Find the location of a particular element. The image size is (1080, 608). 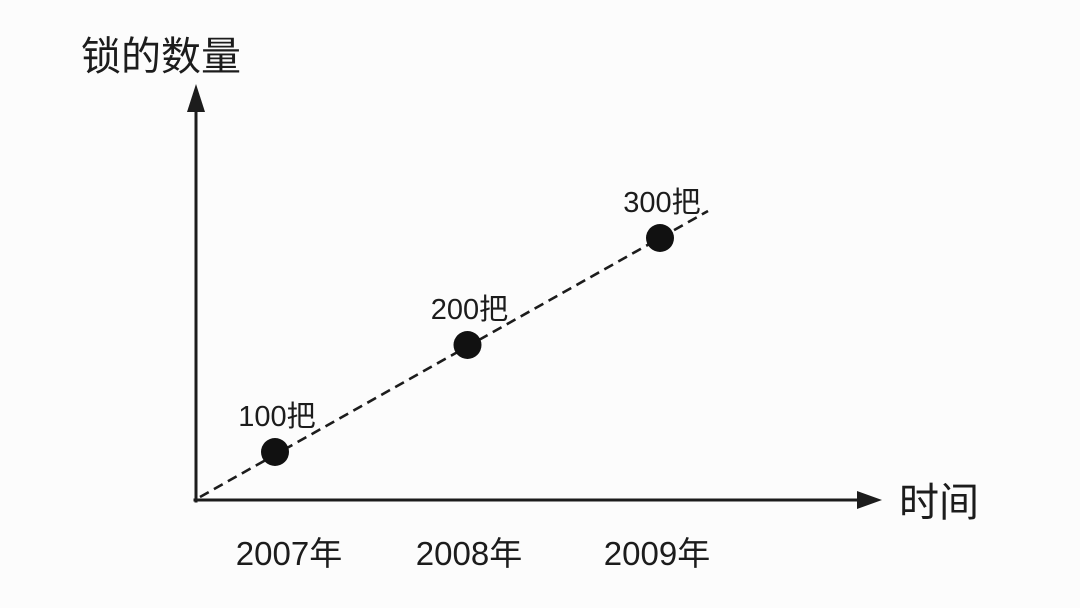

data-point-label: 200把 is located at coordinates (469, 309).